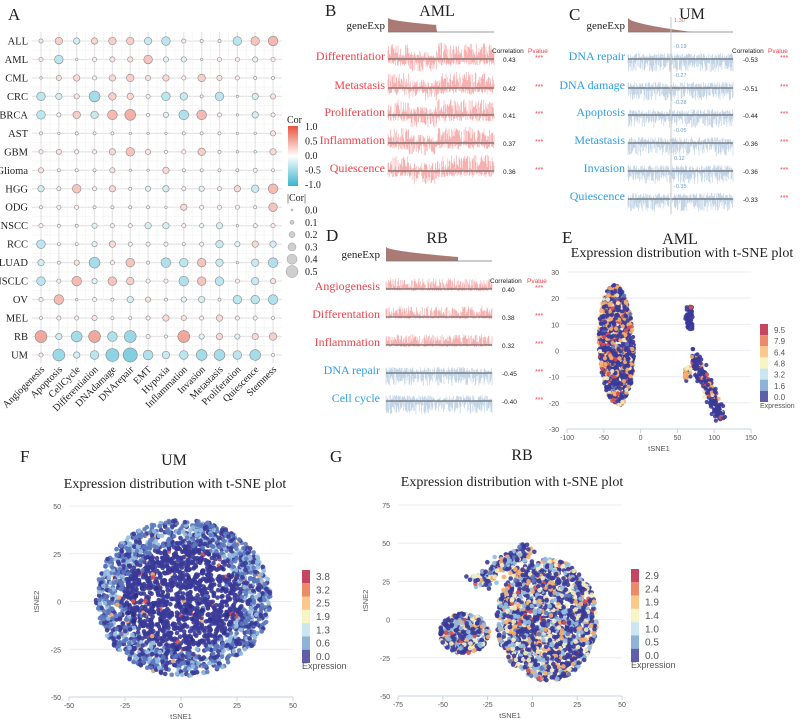 This screenshot has height=723, width=800. I want to click on row-label: NSCLC, so click(14, 282).